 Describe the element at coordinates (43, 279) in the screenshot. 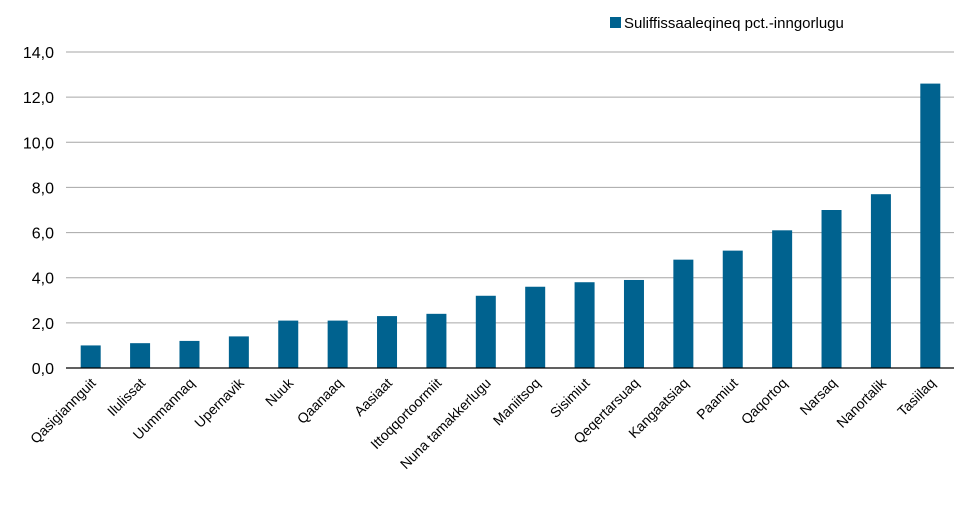

I see `y-tick-label: 4,0` at that location.